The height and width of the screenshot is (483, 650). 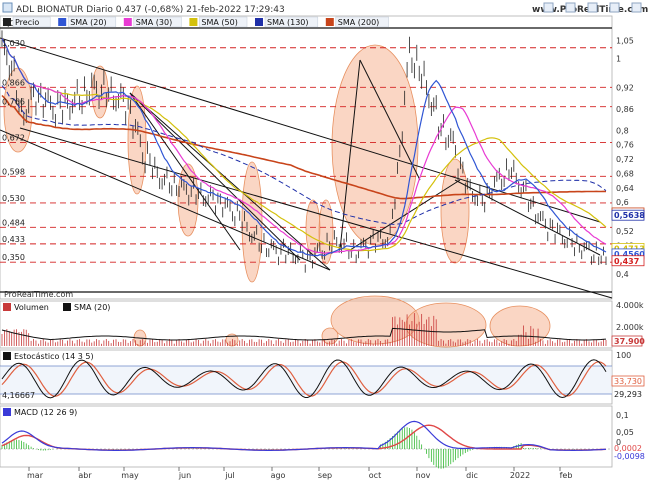 I want to click on stochastic-lines, so click(x=306, y=379).